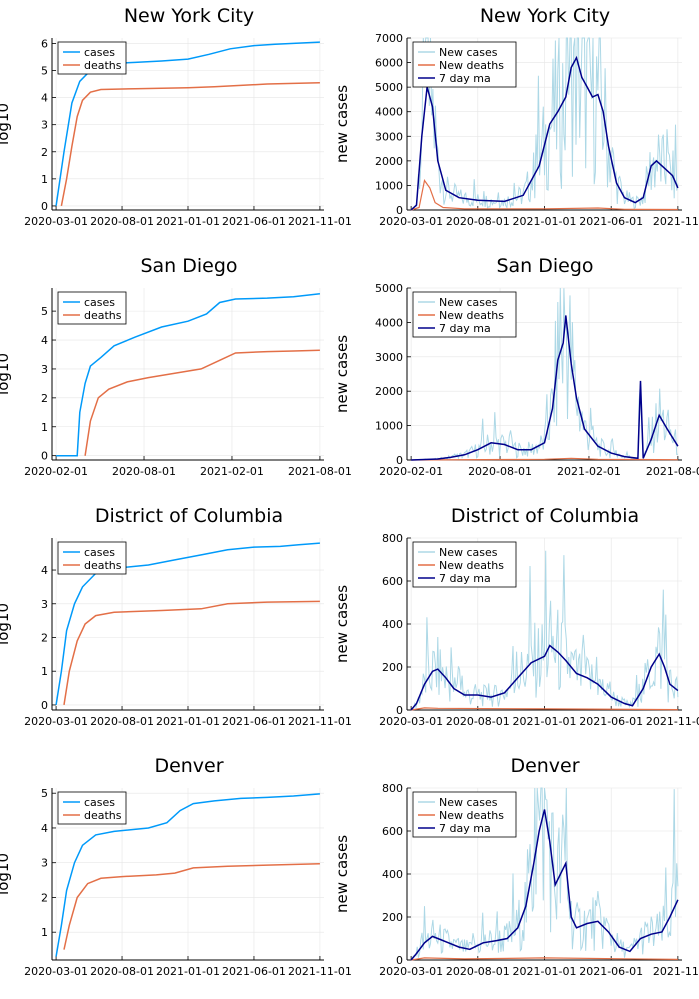 Image resolution: width=699 pixels, height=999 pixels. What do you see at coordinates (56, 471) in the screenshot?
I see `x-tick-label: 2020-02-01` at bounding box center [56, 471].